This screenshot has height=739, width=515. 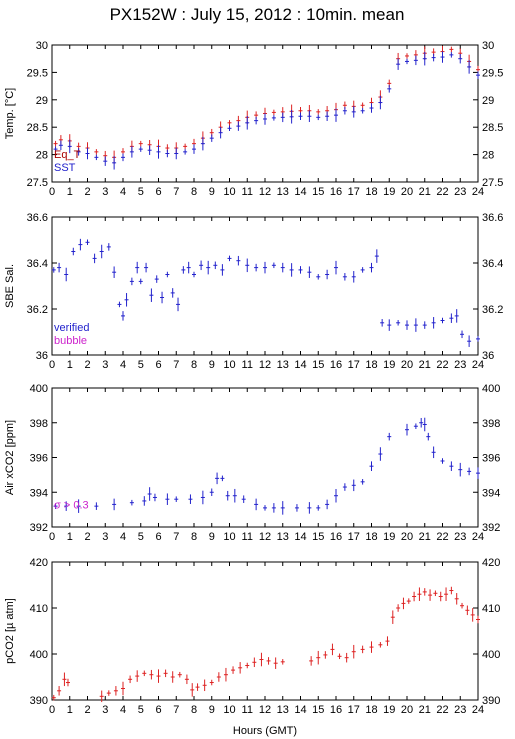 What do you see at coordinates (283, 537) in the screenshot?
I see `air-xco2-x-tick-label: 13` at bounding box center [283, 537].